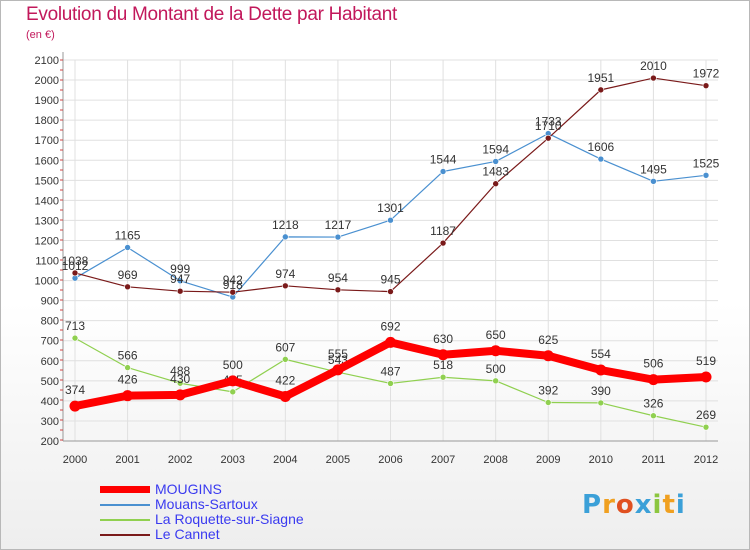  I want to click on y-tick-label: 1800, so click(47, 121).